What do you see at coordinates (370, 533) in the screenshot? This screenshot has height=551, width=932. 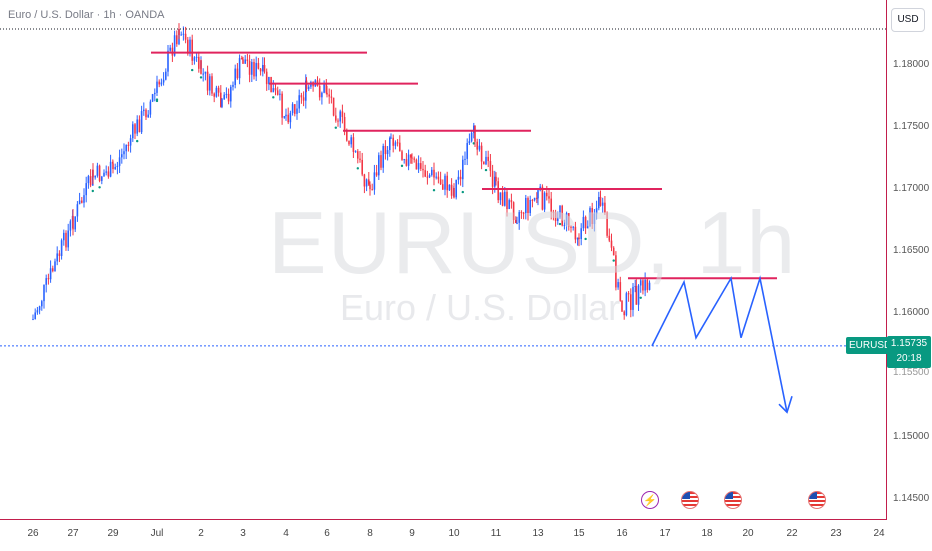 I see `time-tick: 8` at bounding box center [370, 533].